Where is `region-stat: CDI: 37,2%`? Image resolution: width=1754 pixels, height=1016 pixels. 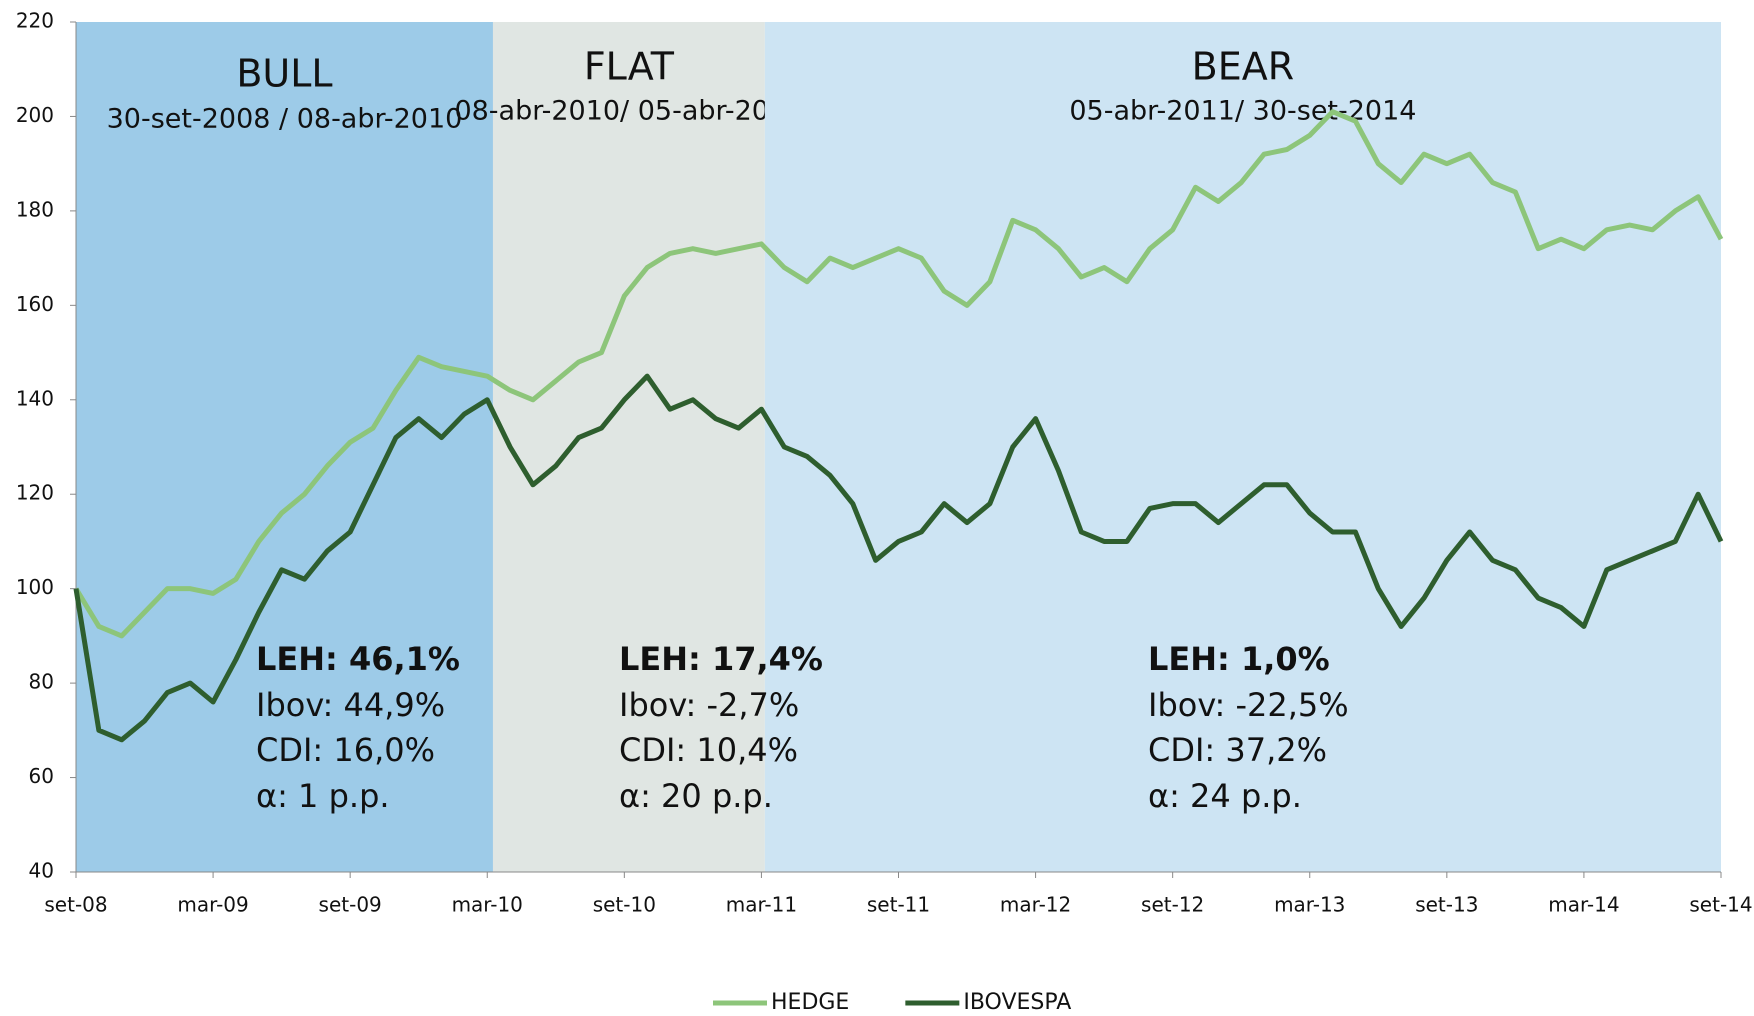
region-stat: CDI: 37,2% is located at coordinates (1237, 750).